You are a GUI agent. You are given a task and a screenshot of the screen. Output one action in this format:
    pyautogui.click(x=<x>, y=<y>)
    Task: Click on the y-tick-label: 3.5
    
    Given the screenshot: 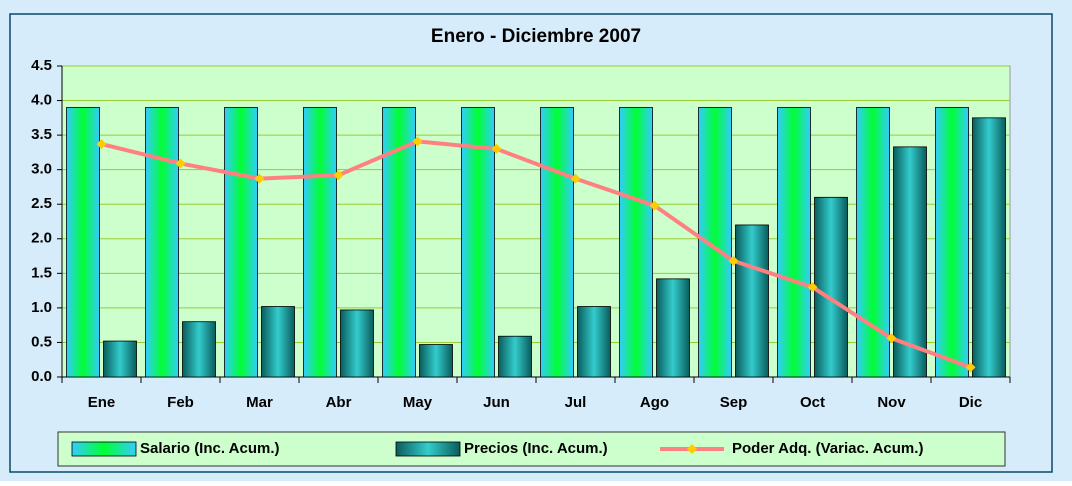 What is the action you would take?
    pyautogui.click(x=41, y=134)
    